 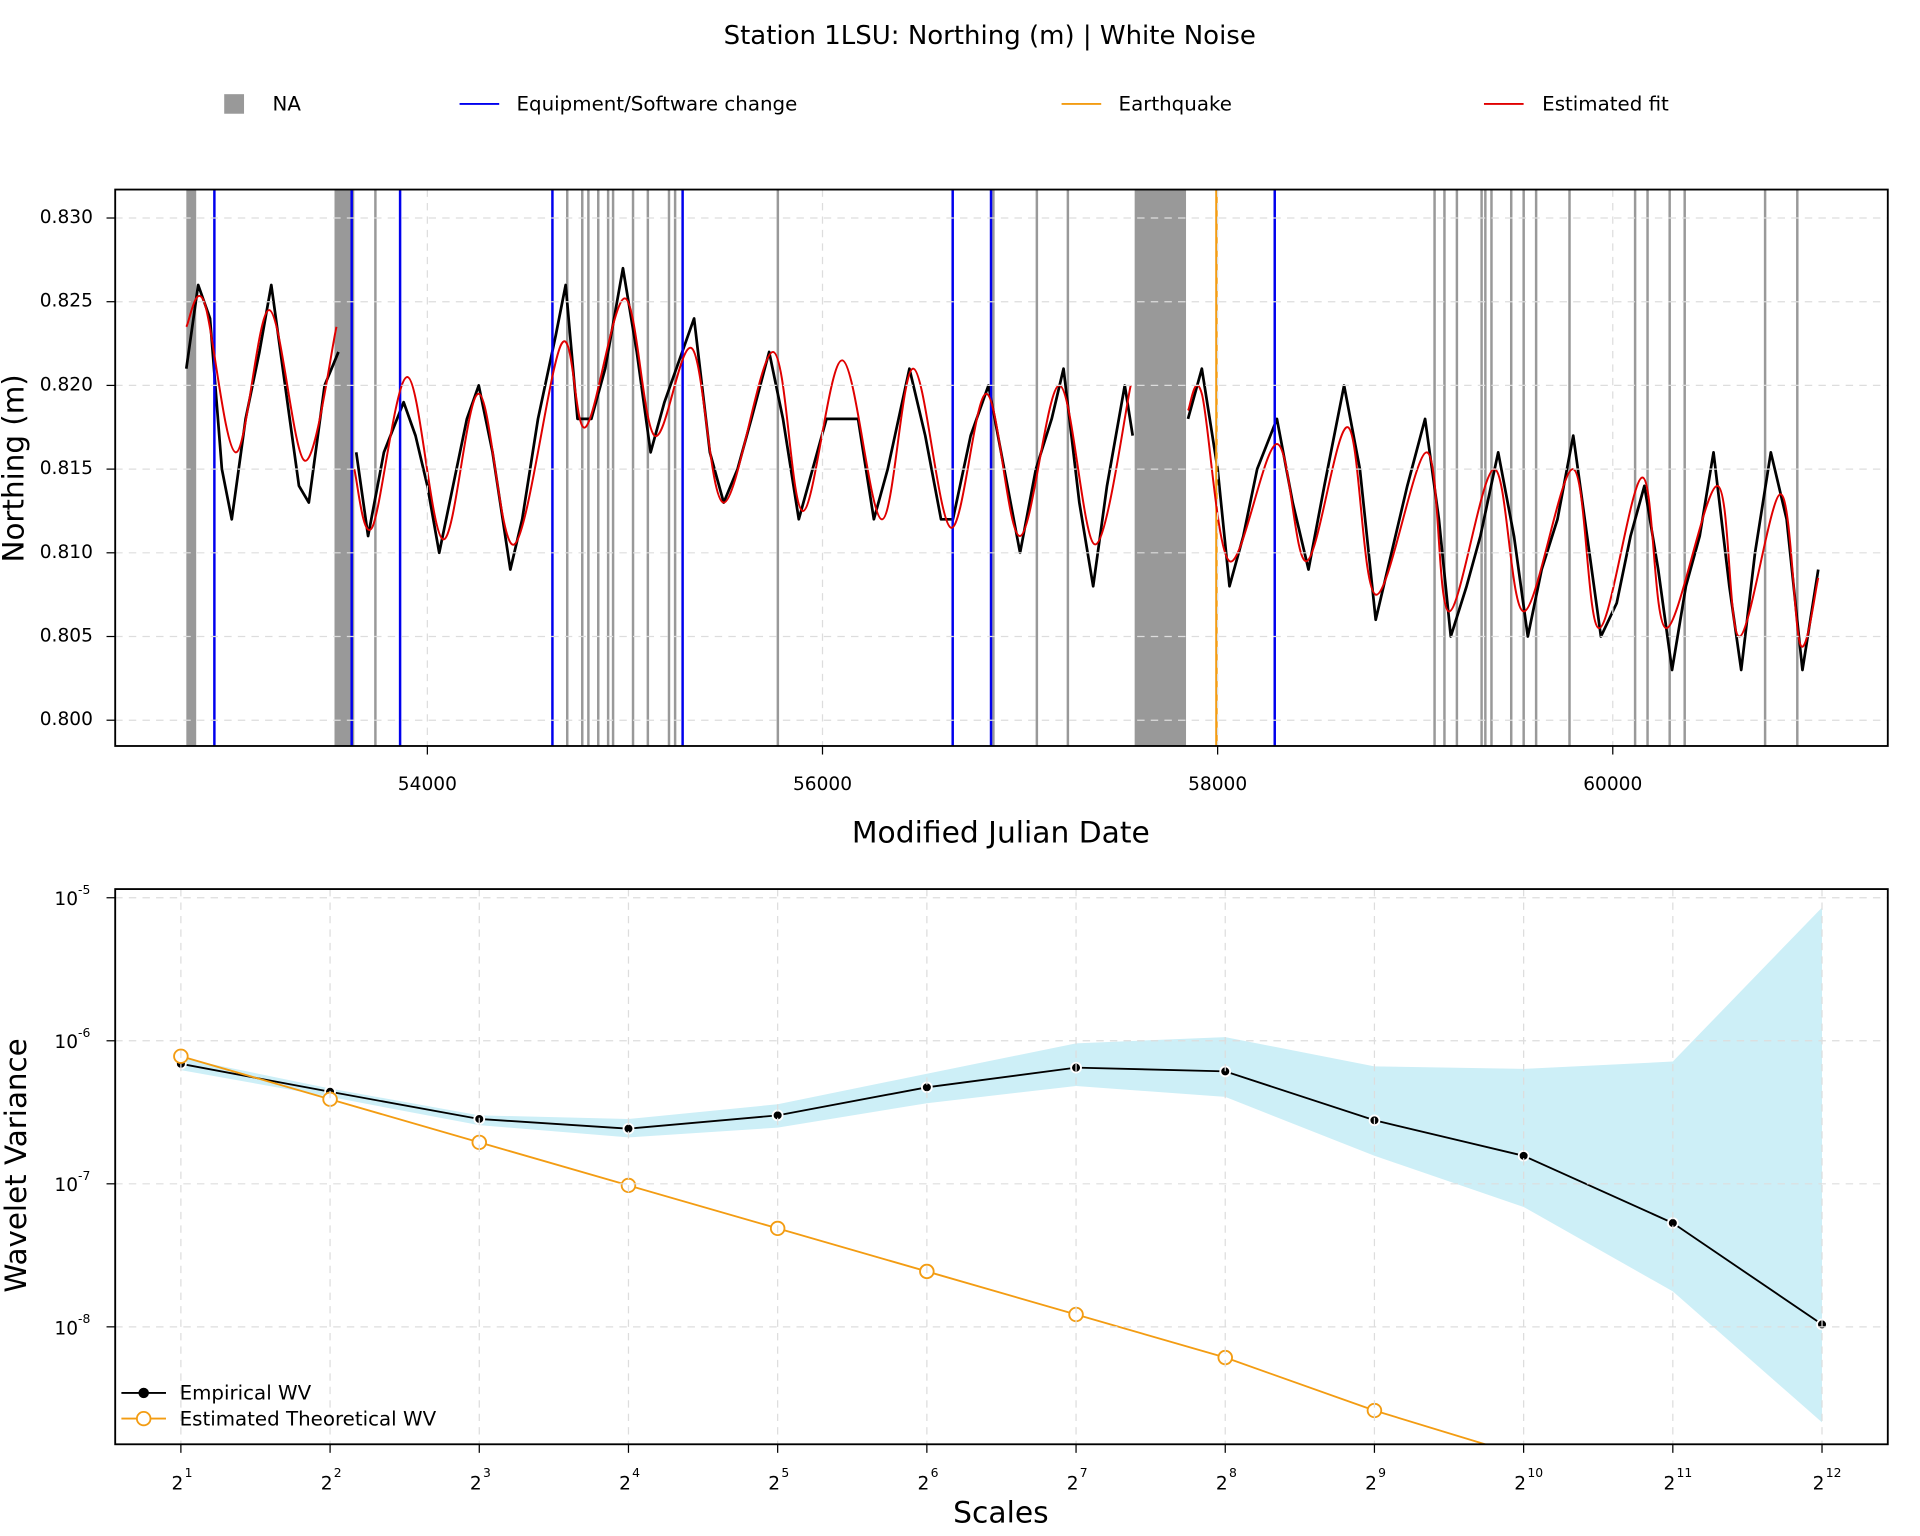 I want to click on y-tick-exponent: -8, so click(x=84, y=1319).